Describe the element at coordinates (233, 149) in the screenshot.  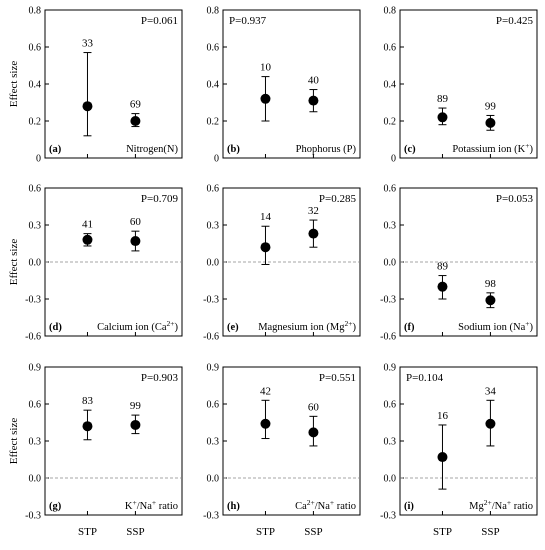
I see `panel-letter: (b)` at that location.